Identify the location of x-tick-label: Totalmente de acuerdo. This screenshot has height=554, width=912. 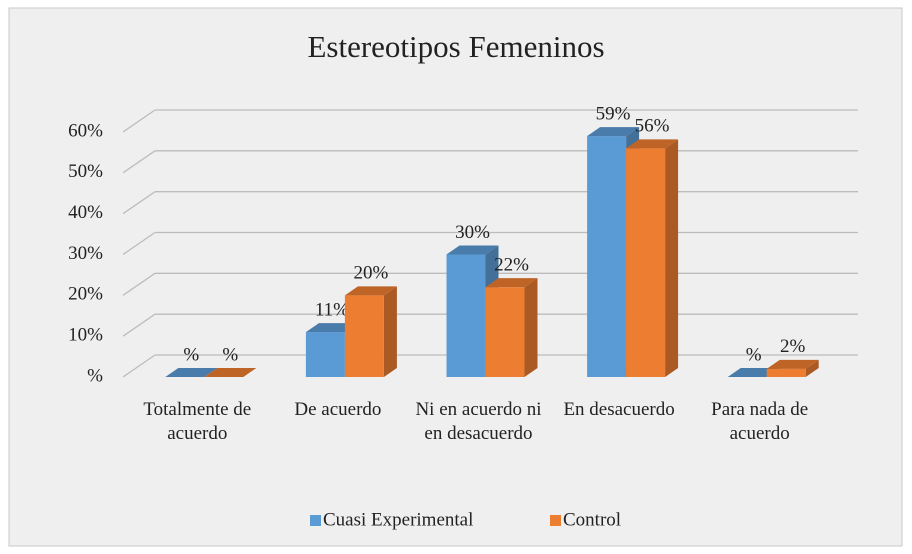
(197, 421).